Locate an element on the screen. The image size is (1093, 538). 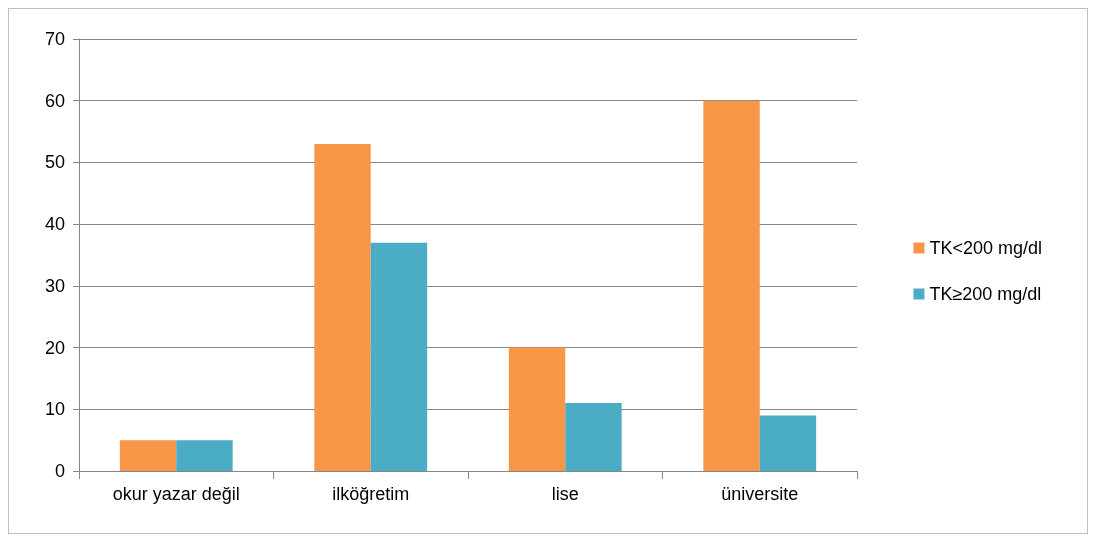
legend-label: TK≥200 mg/dl is located at coordinates (985, 294).